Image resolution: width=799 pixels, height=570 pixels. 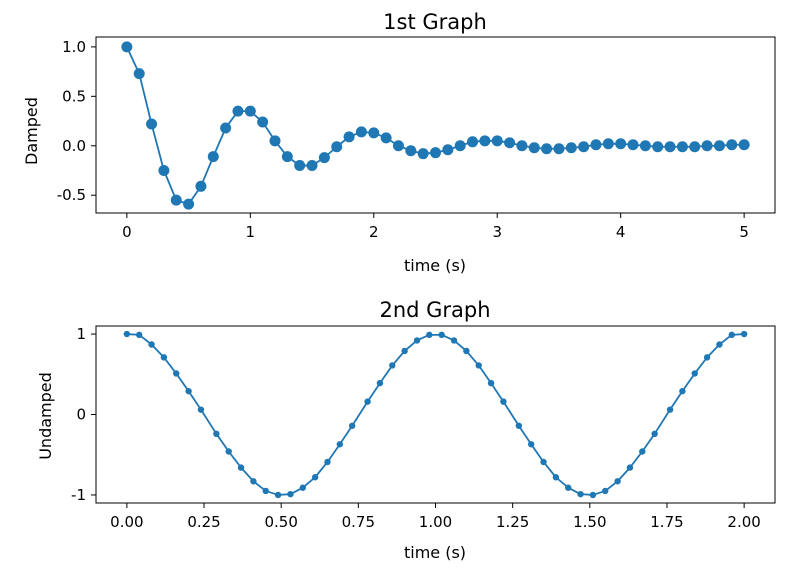 I want to click on y-axis-label: Damped, so click(x=31, y=131).